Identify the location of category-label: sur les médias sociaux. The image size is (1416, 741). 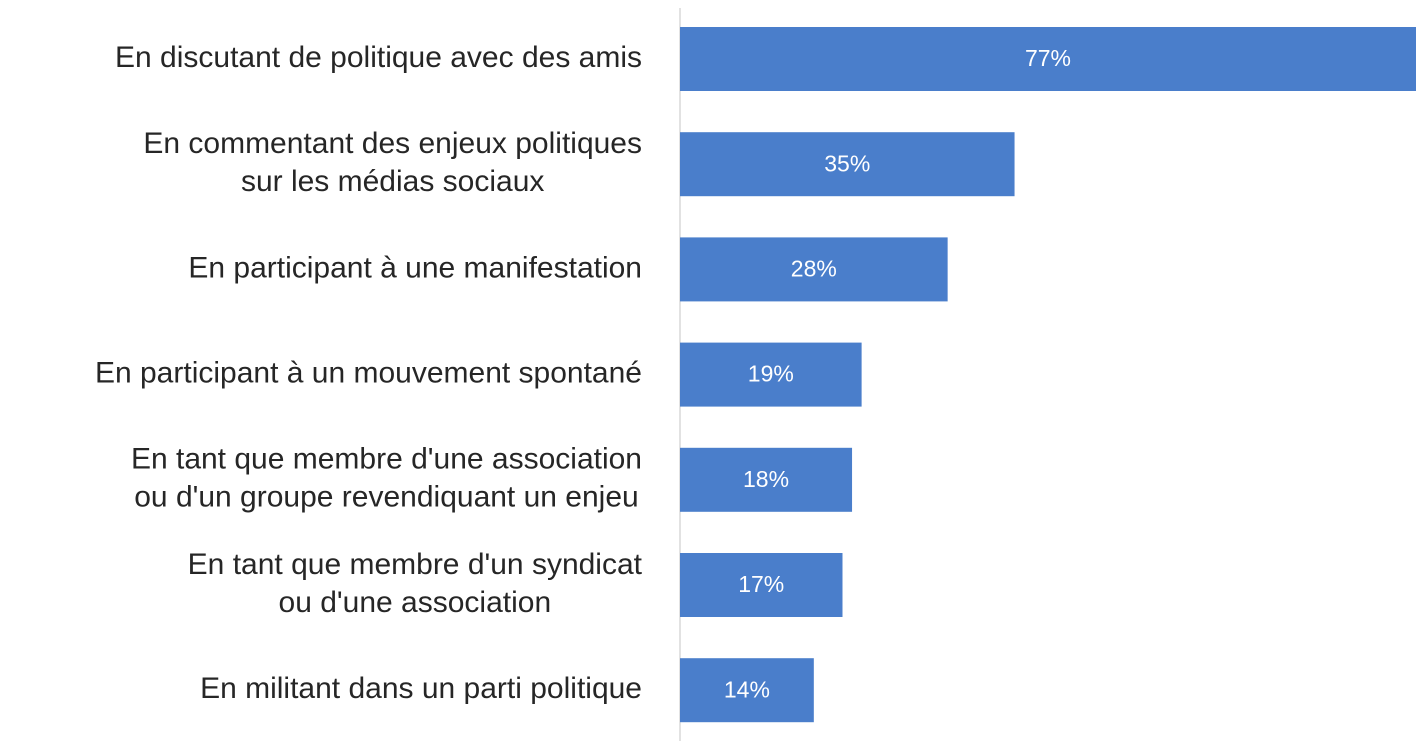
(392, 181).